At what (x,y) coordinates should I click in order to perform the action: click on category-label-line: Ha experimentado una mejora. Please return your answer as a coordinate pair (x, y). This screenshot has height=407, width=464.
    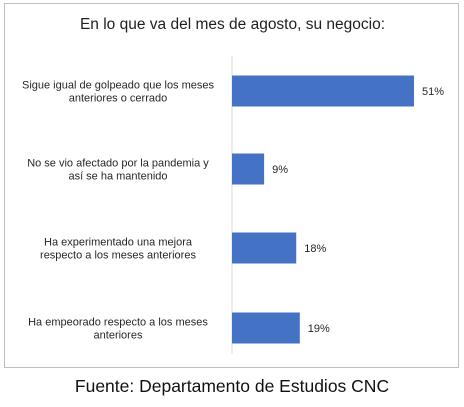
    Looking at the image, I should click on (118, 243).